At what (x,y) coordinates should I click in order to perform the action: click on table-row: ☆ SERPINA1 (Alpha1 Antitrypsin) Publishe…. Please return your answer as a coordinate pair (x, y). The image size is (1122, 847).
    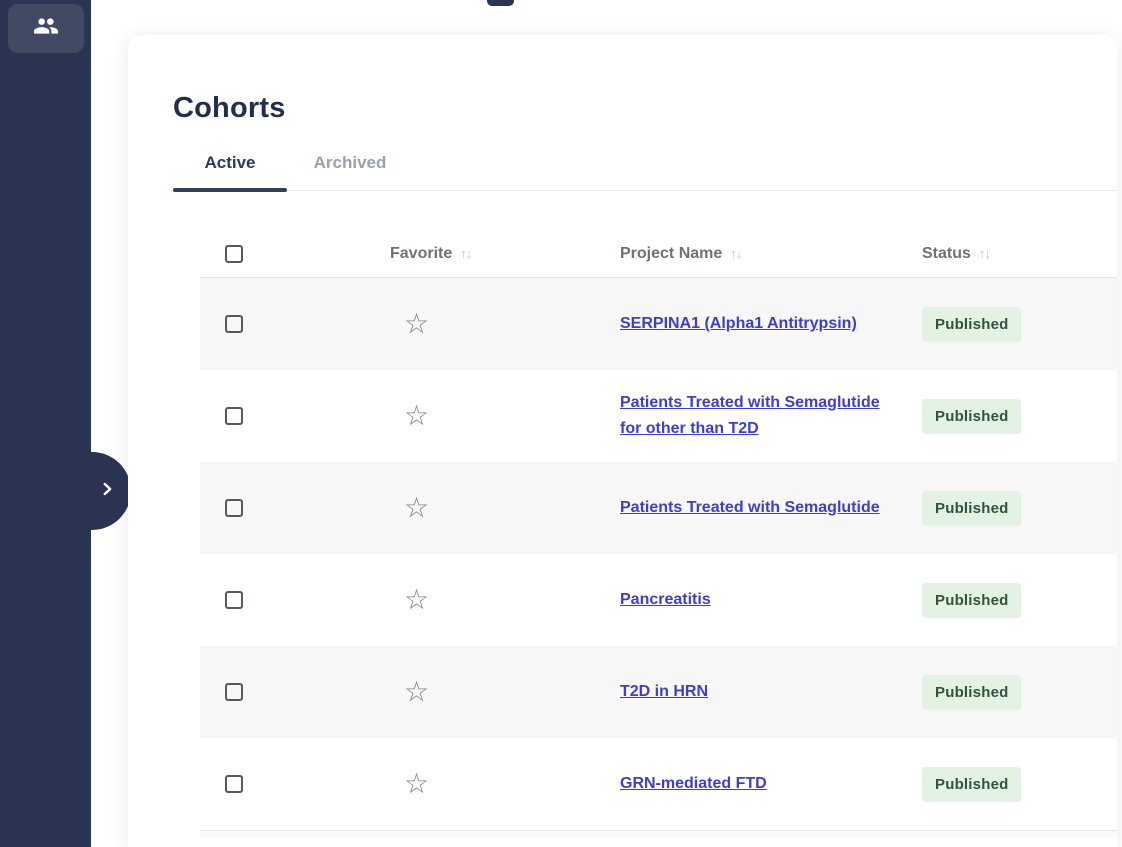
    Looking at the image, I should click on (658, 324).